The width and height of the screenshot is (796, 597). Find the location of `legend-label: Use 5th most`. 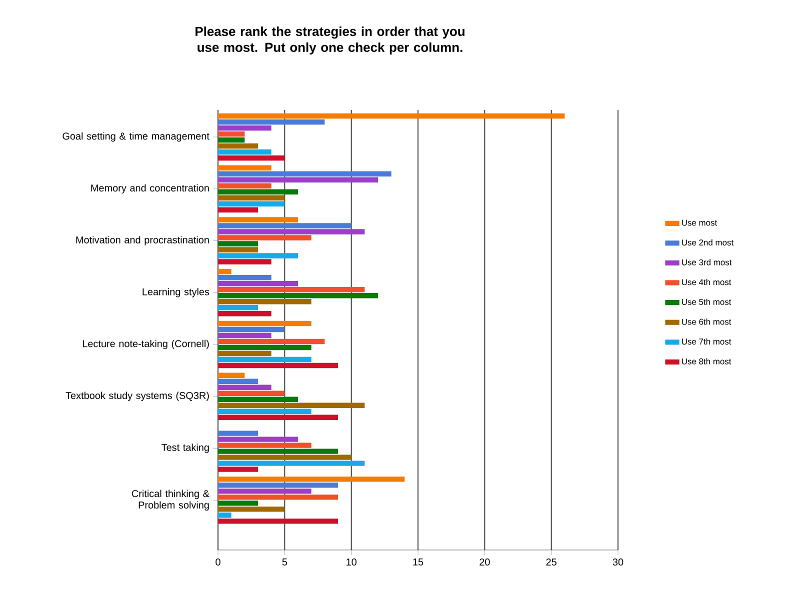

legend-label: Use 5th most is located at coordinates (707, 301).